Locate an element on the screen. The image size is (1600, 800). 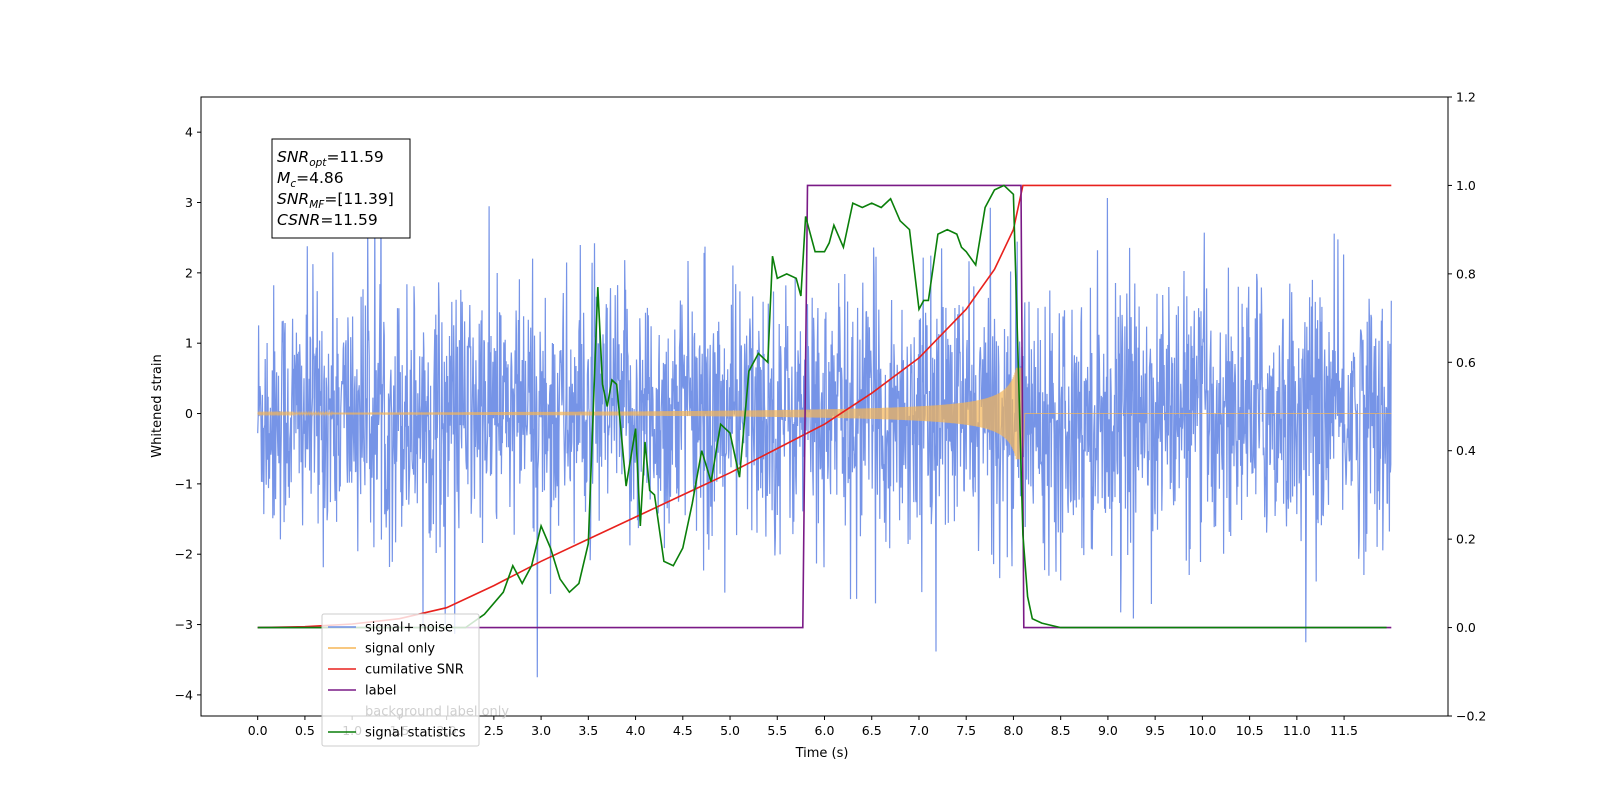
x-tick-label: 2.5 is located at coordinates (494, 730).